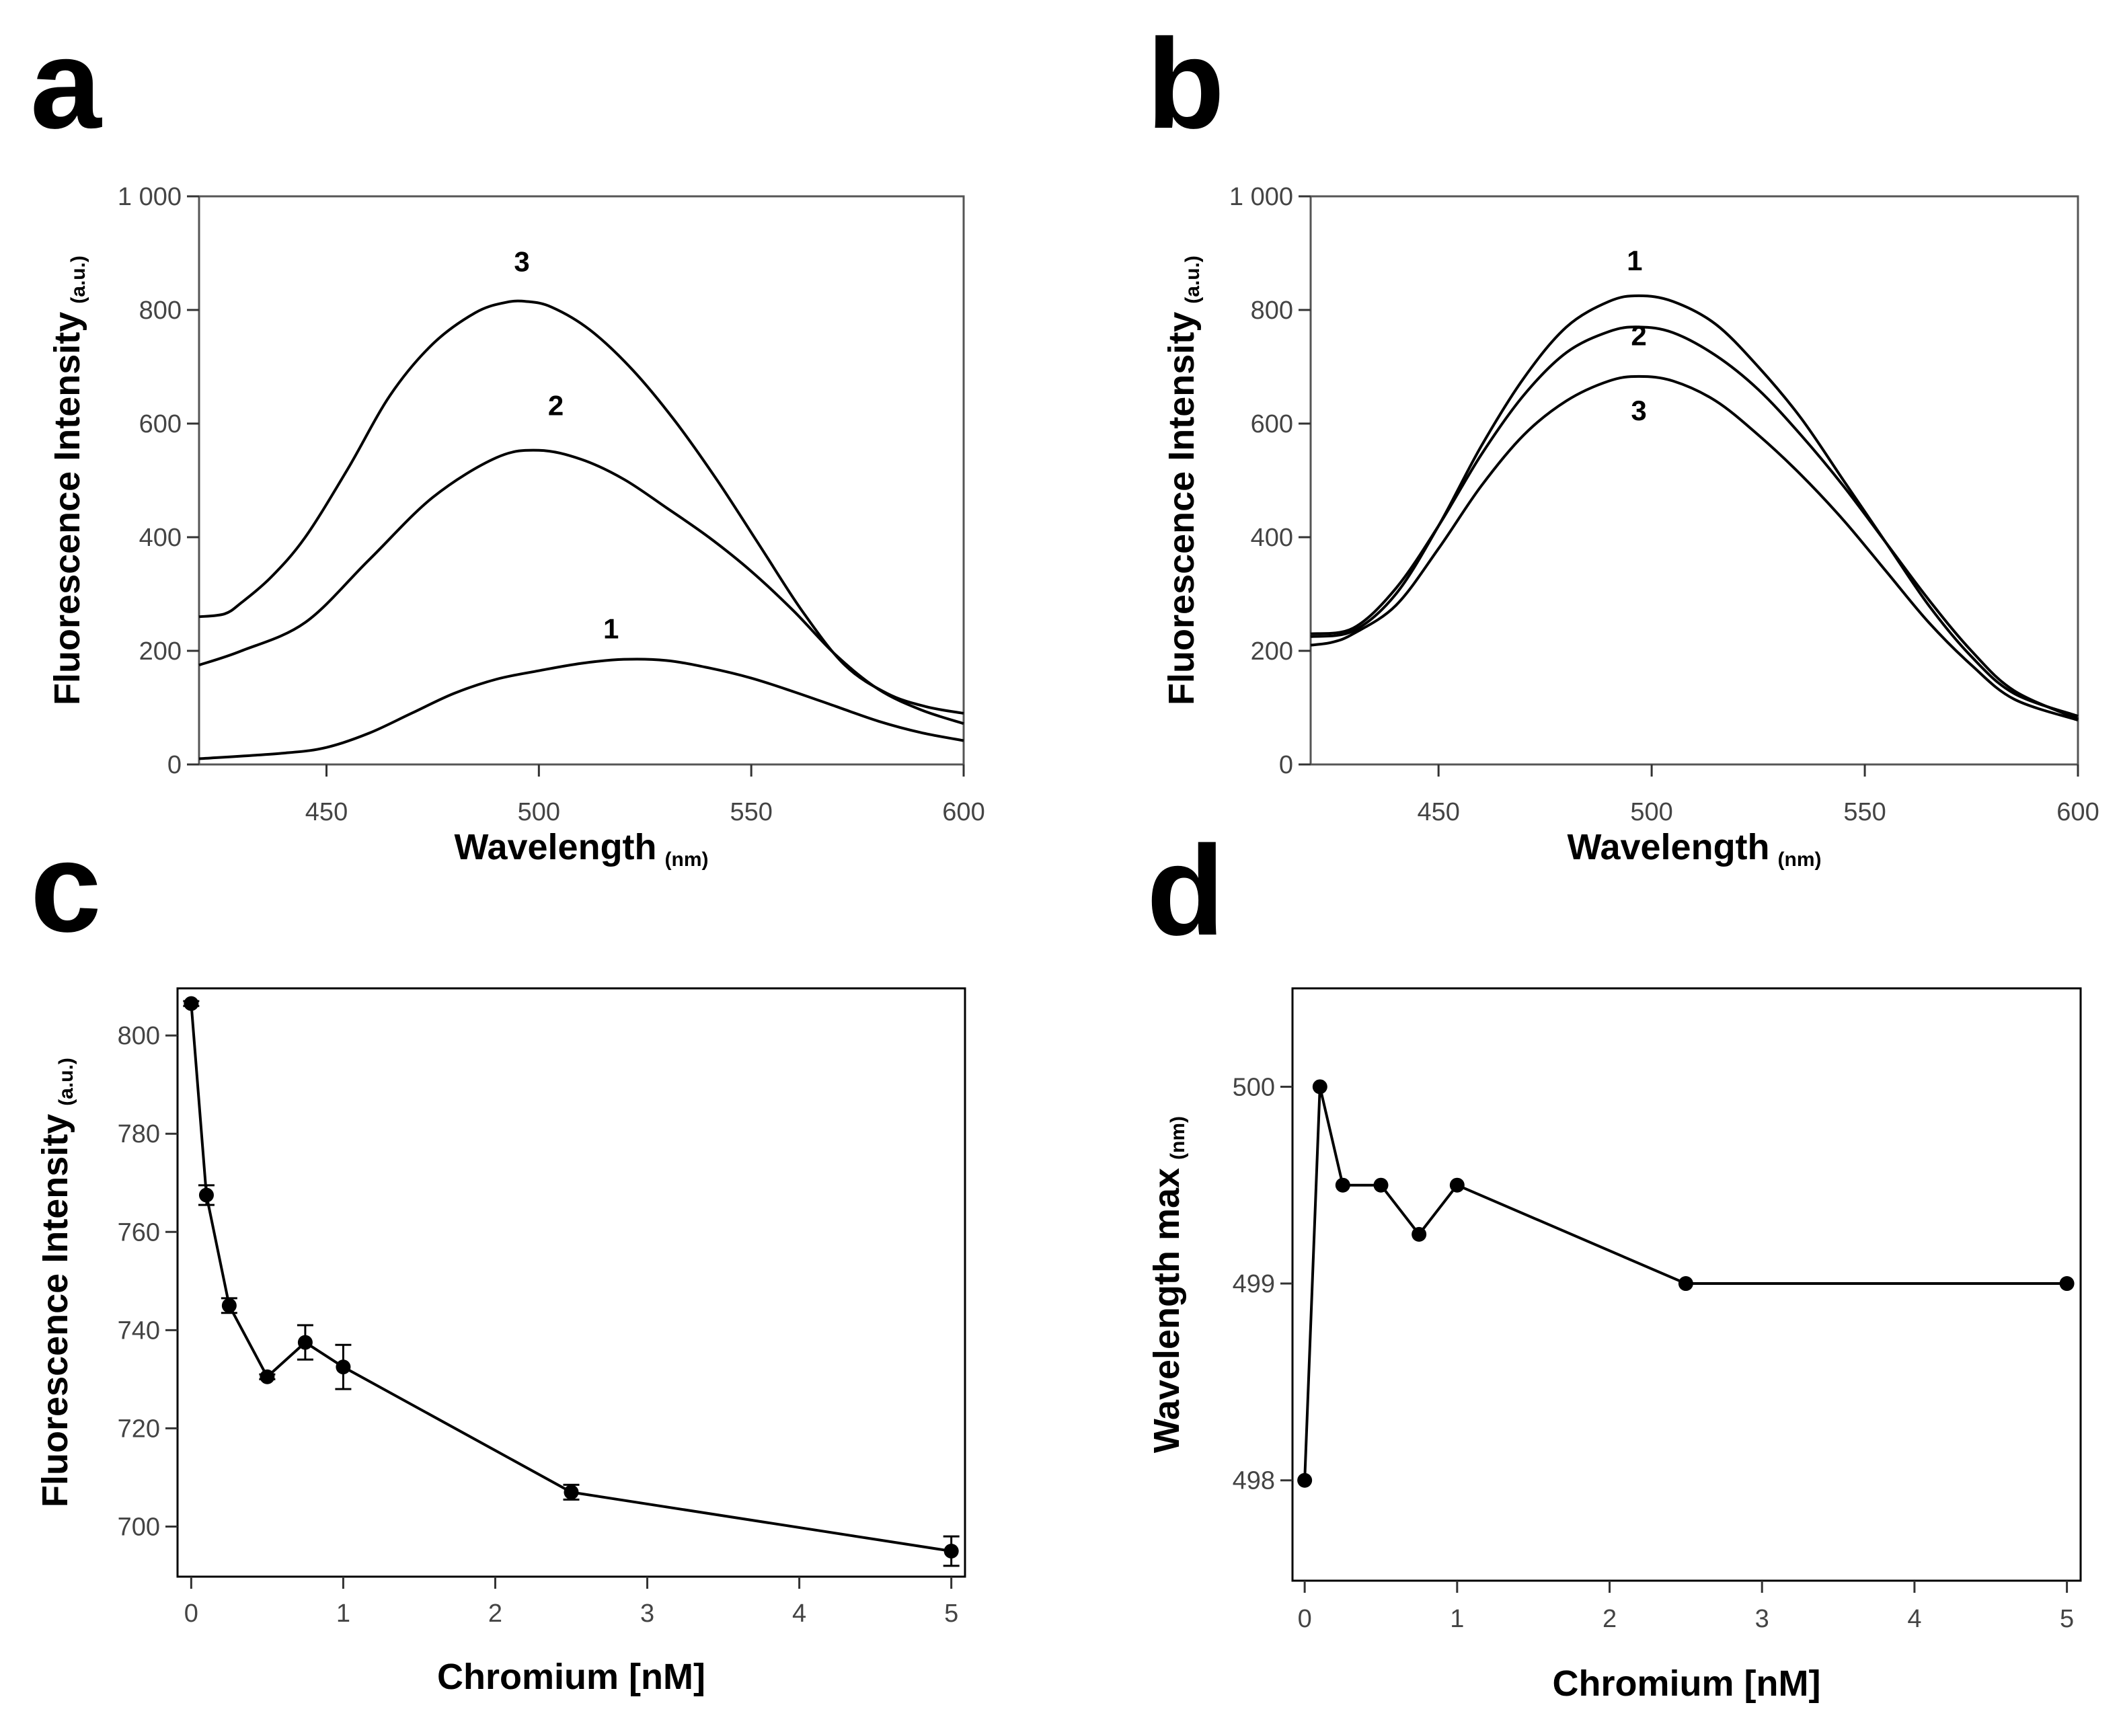  Describe the element at coordinates (1178, 1138) in the screenshot. I see `y-axis-unit: (nm)` at that location.